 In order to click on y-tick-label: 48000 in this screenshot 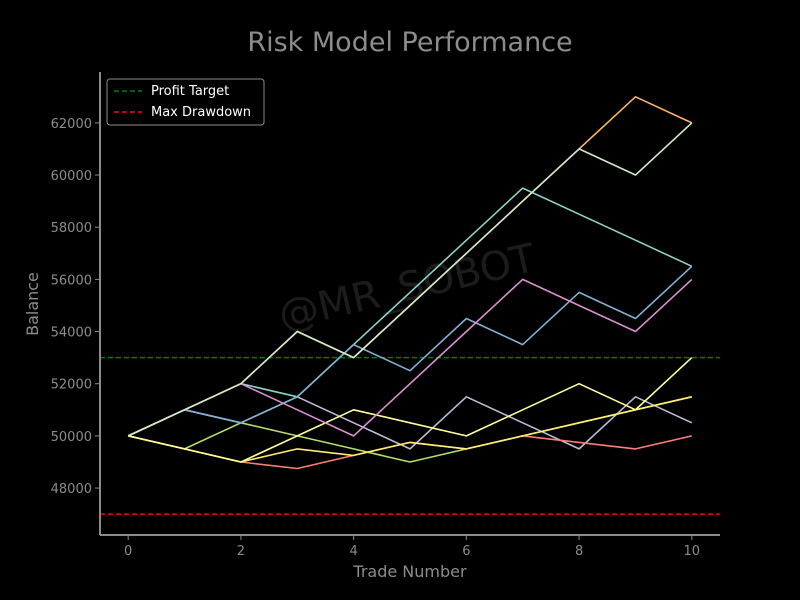, I will do `click(71, 489)`.